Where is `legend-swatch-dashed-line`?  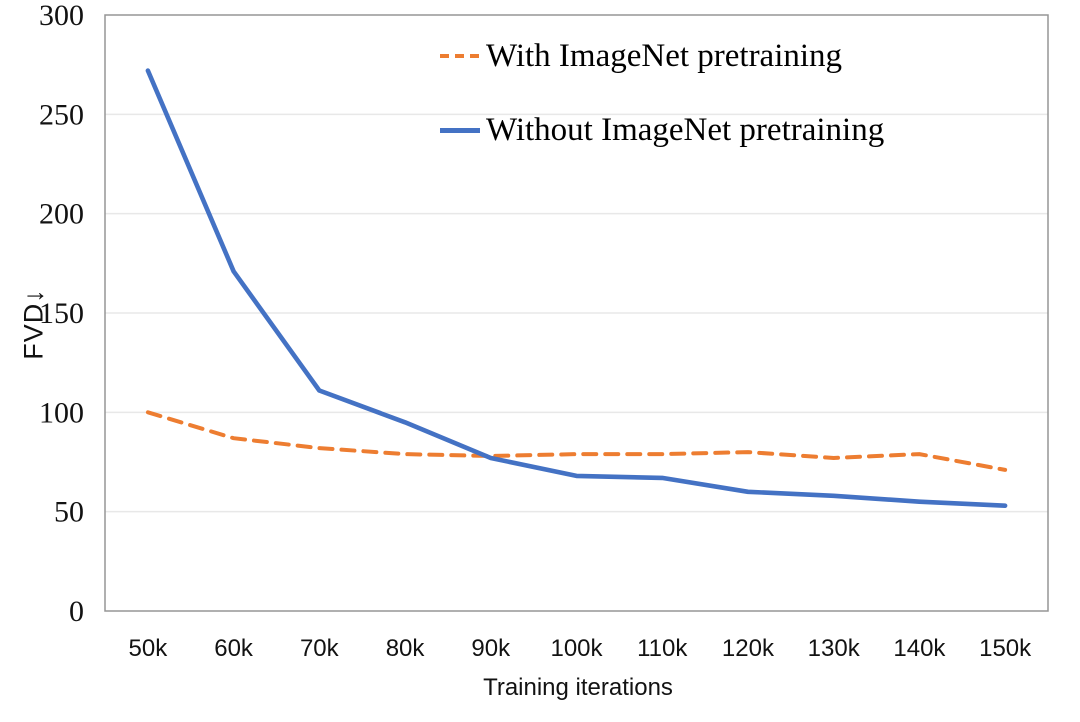
legend-swatch-dashed-line is located at coordinates (460, 56).